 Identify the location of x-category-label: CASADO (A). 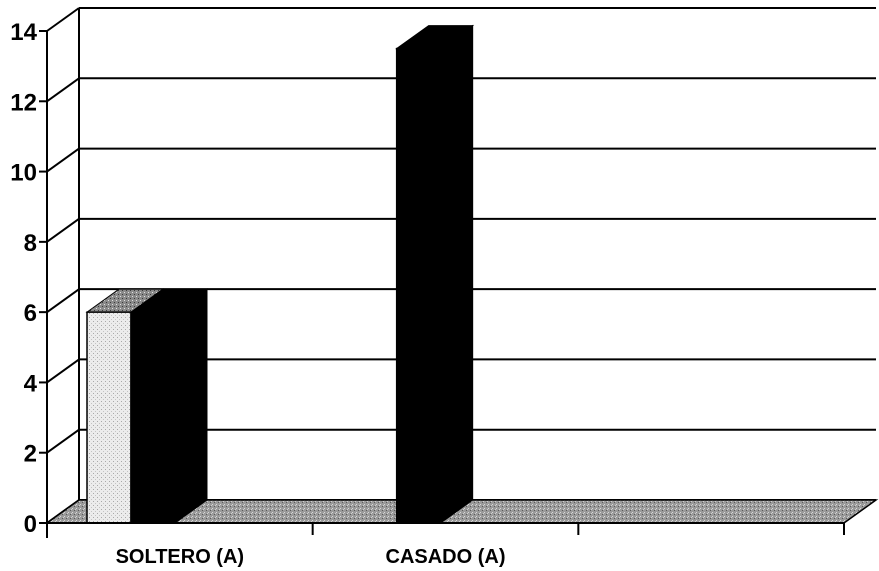
(446, 557).